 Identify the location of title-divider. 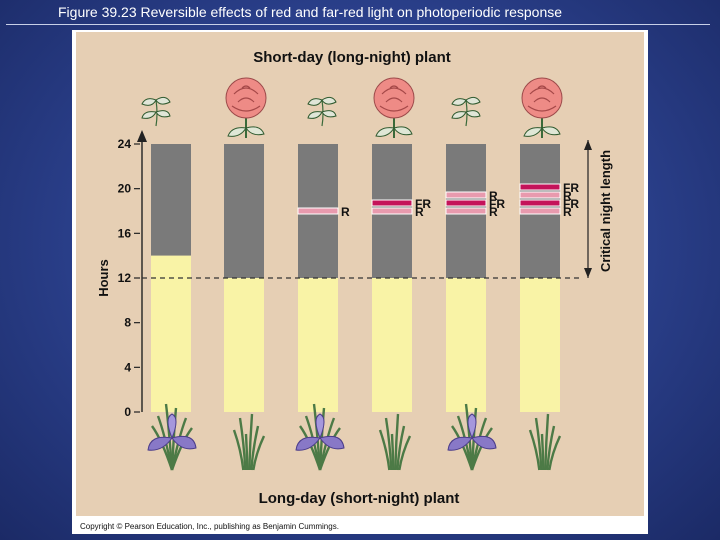
(358, 24).